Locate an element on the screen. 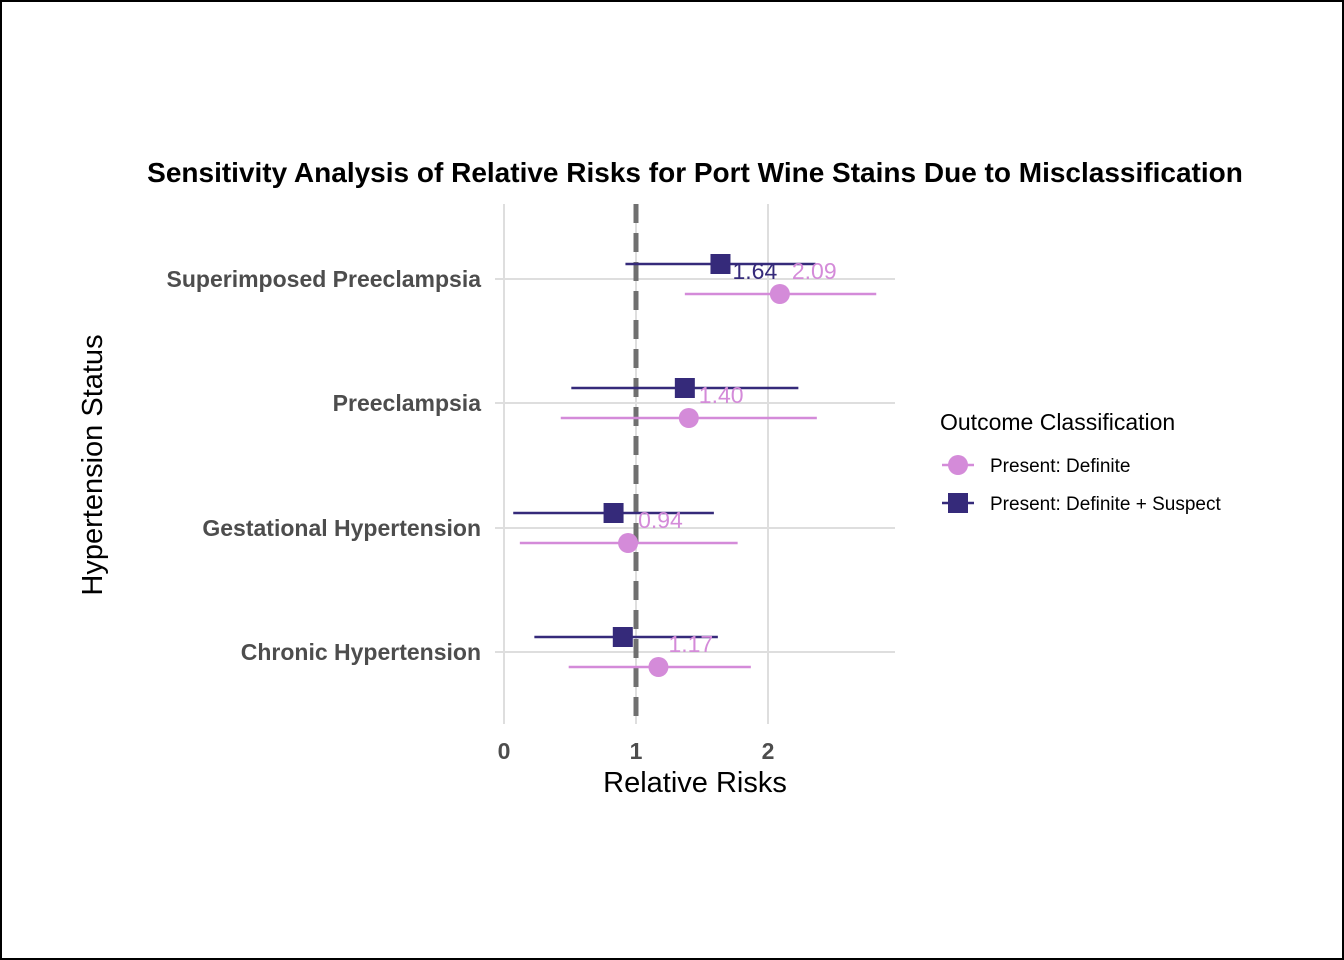  legend-item-label: Present: Definite + Suspect is located at coordinates (1105, 504).